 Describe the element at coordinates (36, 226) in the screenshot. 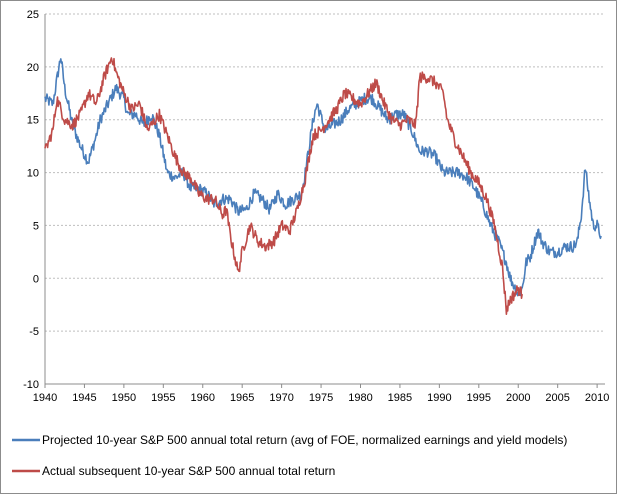

I see `y-tick-label: 5` at that location.